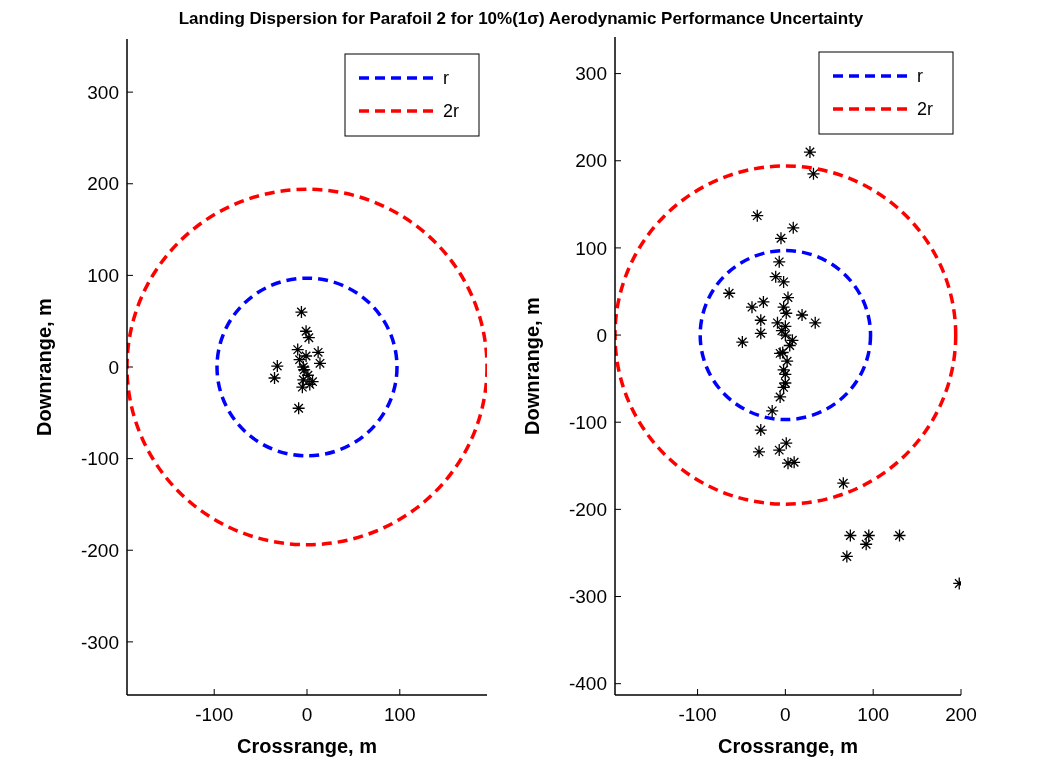 This screenshot has width=1042, height=768. What do you see at coordinates (521, 18) in the screenshot?
I see `text: Landing Dispersion for Parafoil 2 for 10%(1σ) Aerodynamic Performance Uncertainty` at bounding box center [521, 18].